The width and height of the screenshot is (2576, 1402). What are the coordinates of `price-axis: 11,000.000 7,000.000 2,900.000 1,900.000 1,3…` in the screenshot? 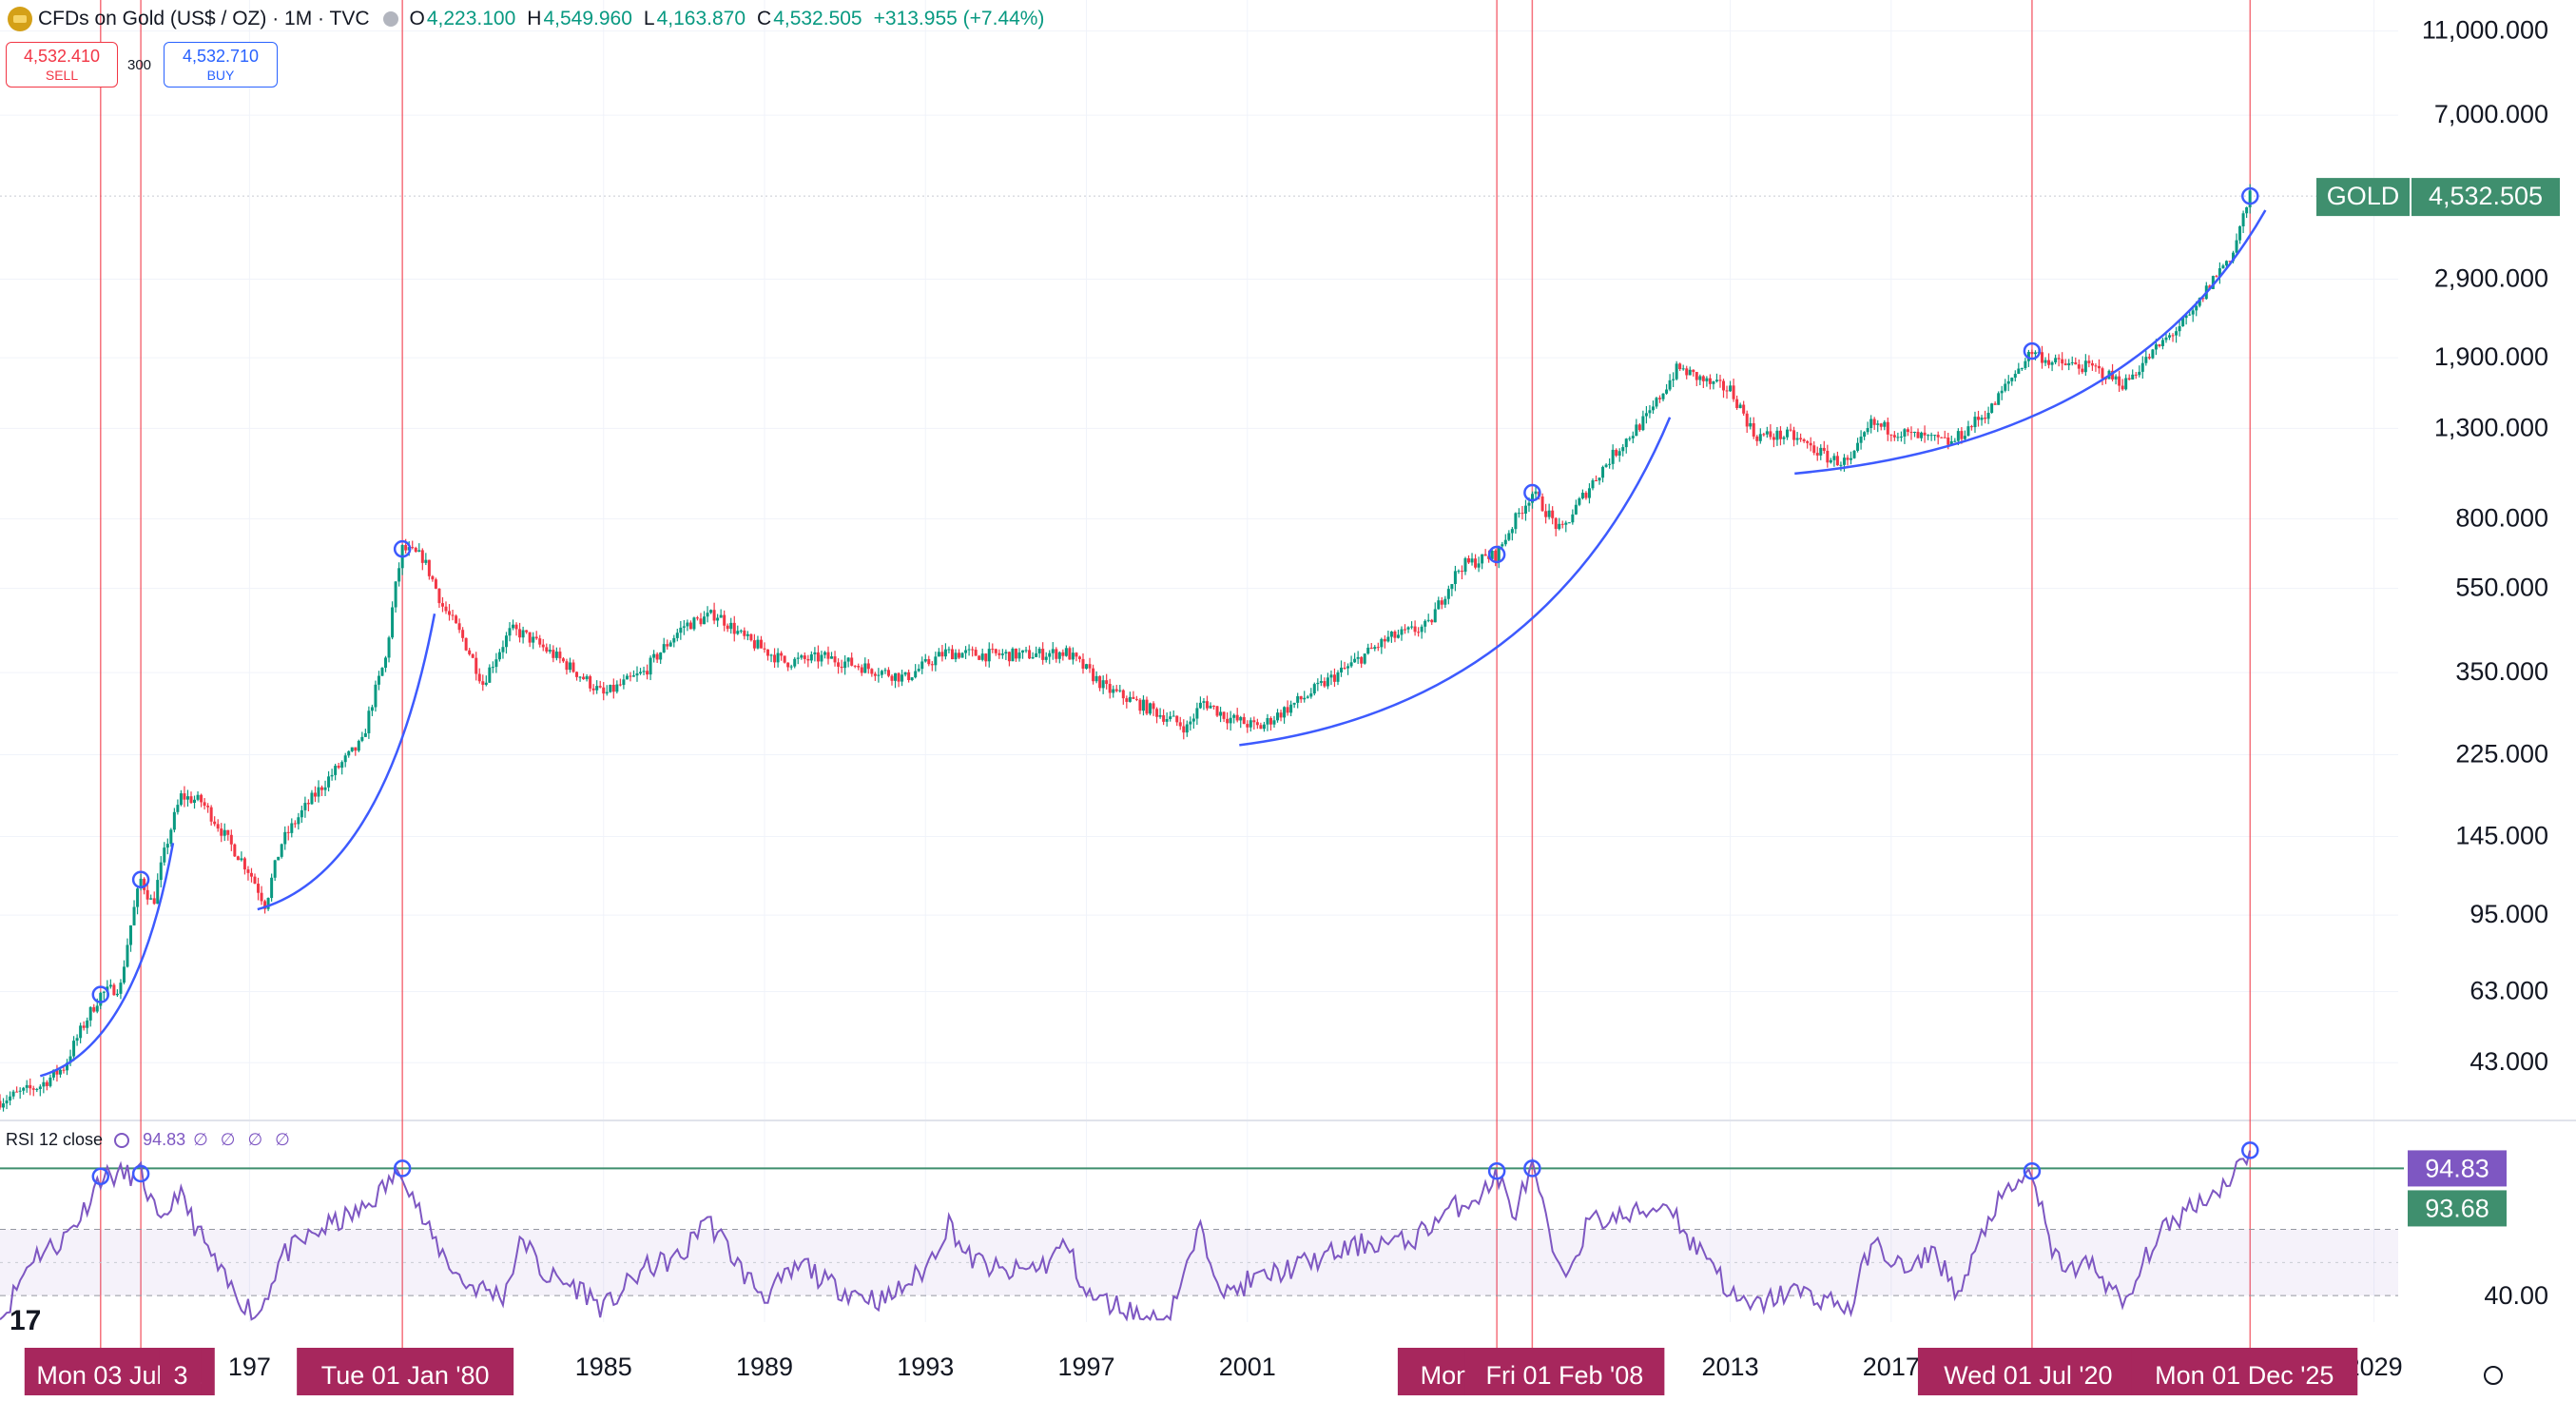 It's located at (2485, 663).